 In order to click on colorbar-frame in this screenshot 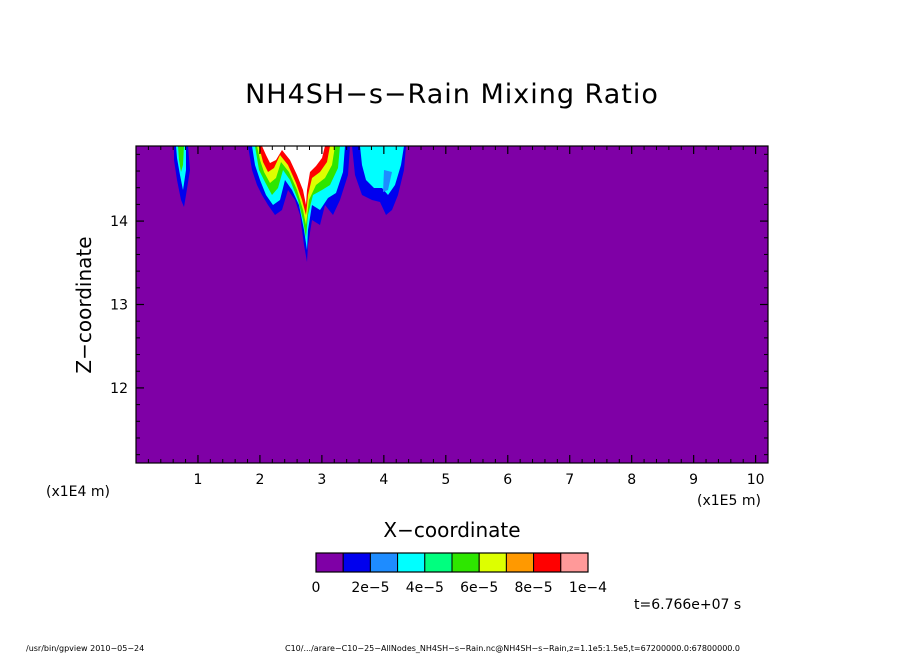, I will do `click(452, 562)`.